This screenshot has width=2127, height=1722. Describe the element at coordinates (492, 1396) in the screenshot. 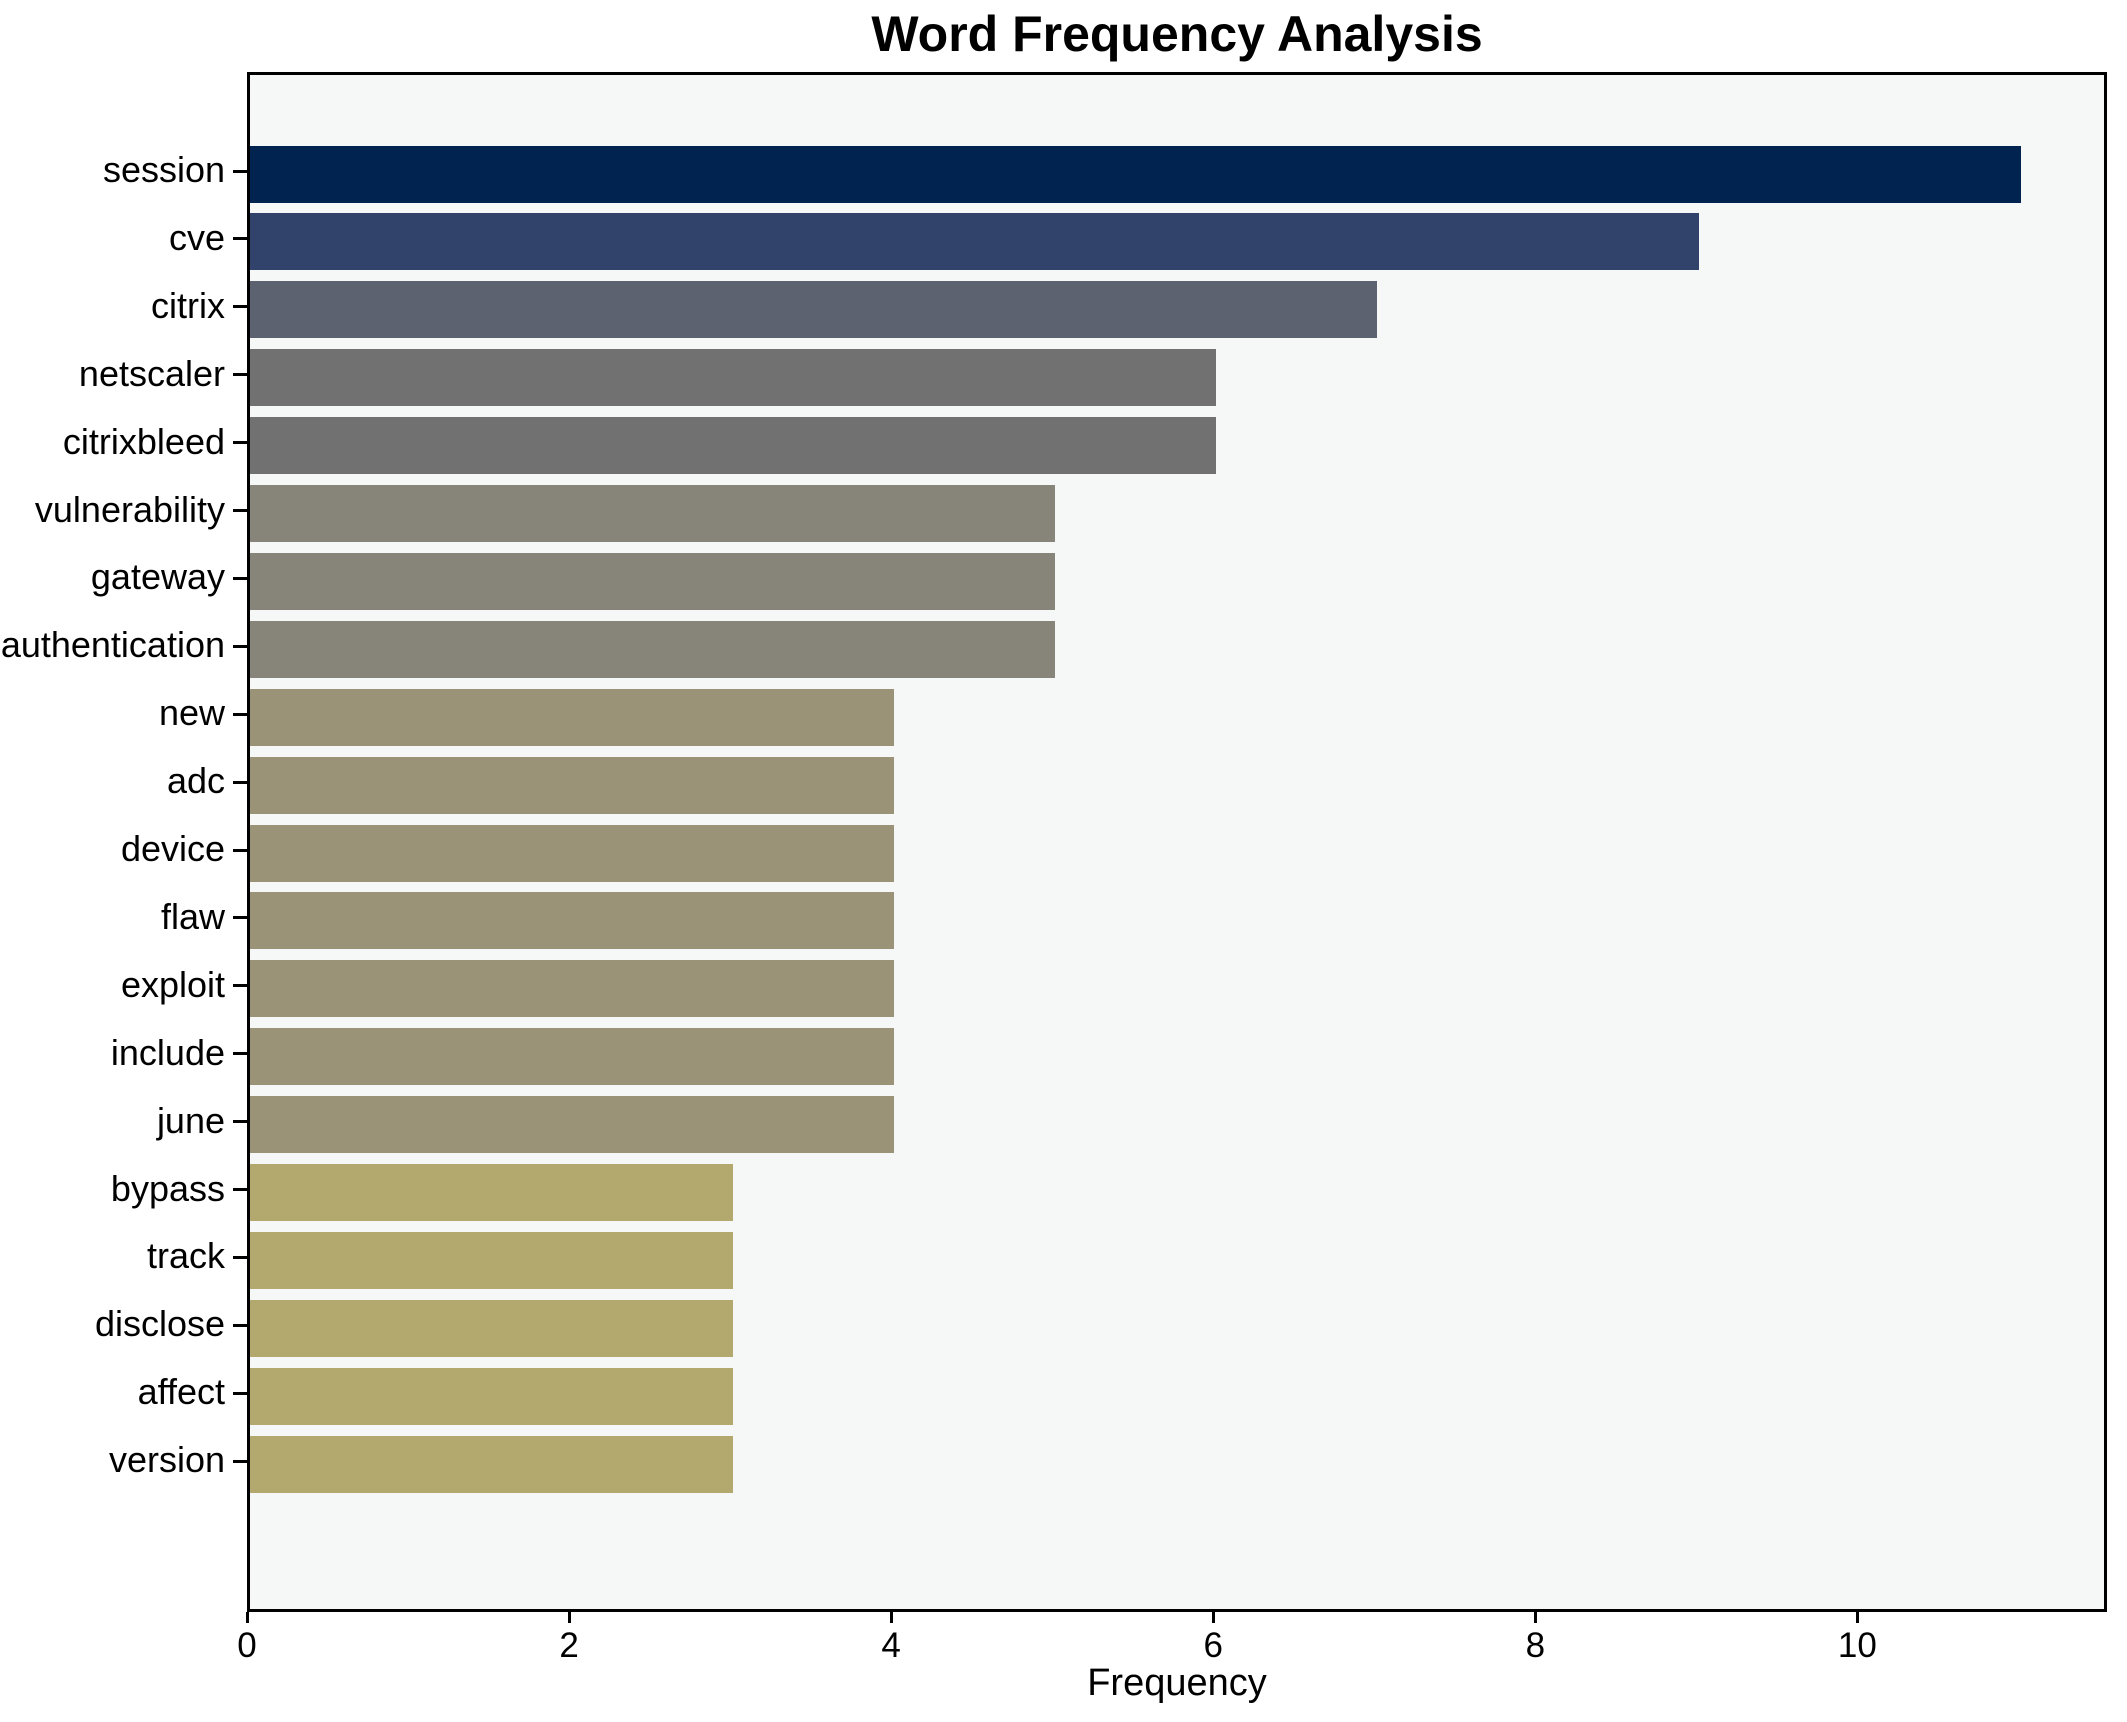

I see `bar-affect` at that location.